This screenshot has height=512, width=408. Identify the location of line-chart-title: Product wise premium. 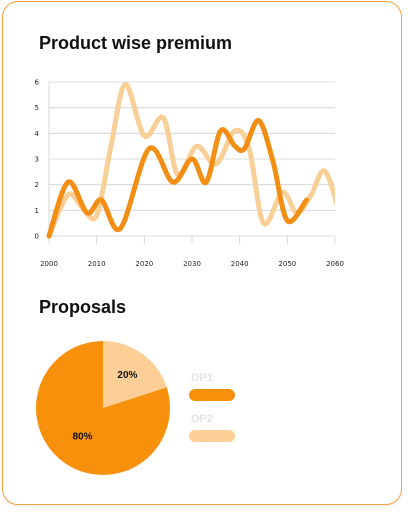
(136, 43).